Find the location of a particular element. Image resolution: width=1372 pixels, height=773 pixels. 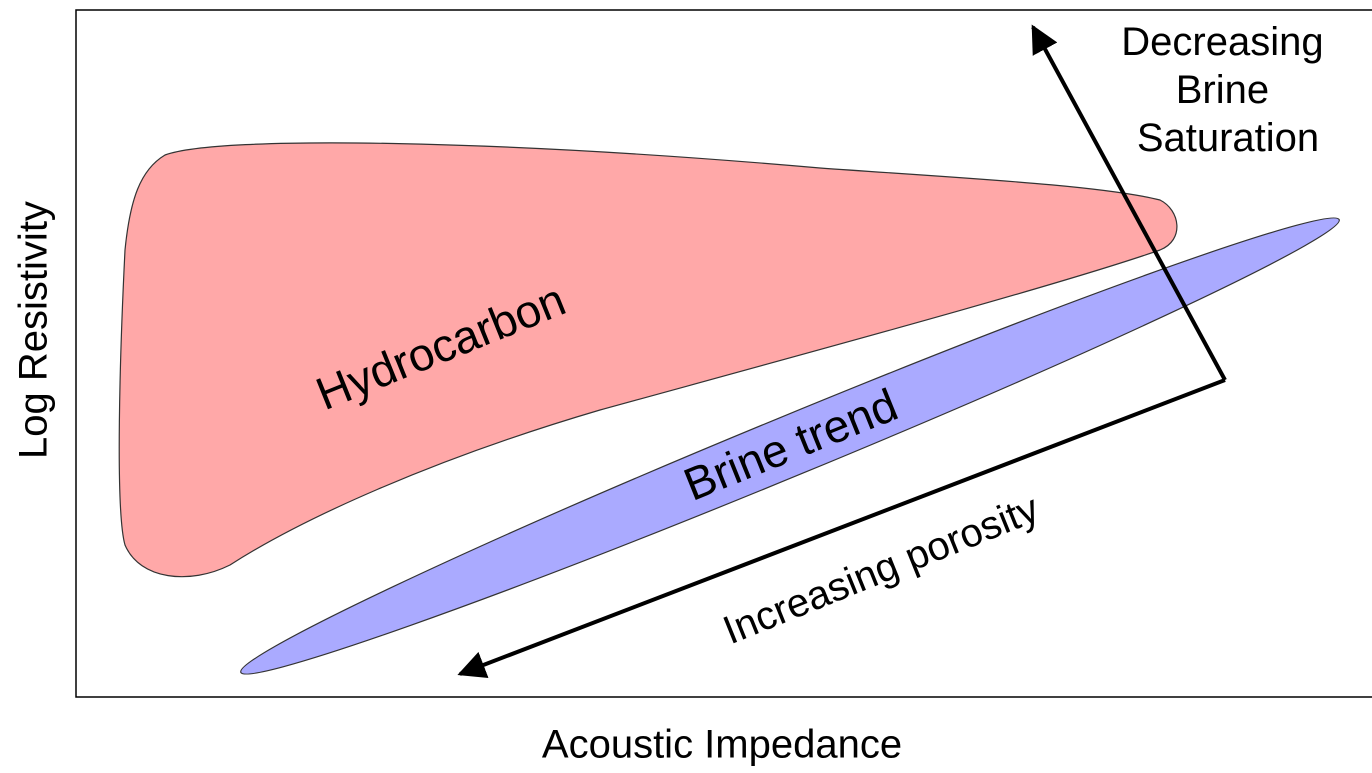

x-axis-label: Acoustic Impedance is located at coordinates (722, 745).